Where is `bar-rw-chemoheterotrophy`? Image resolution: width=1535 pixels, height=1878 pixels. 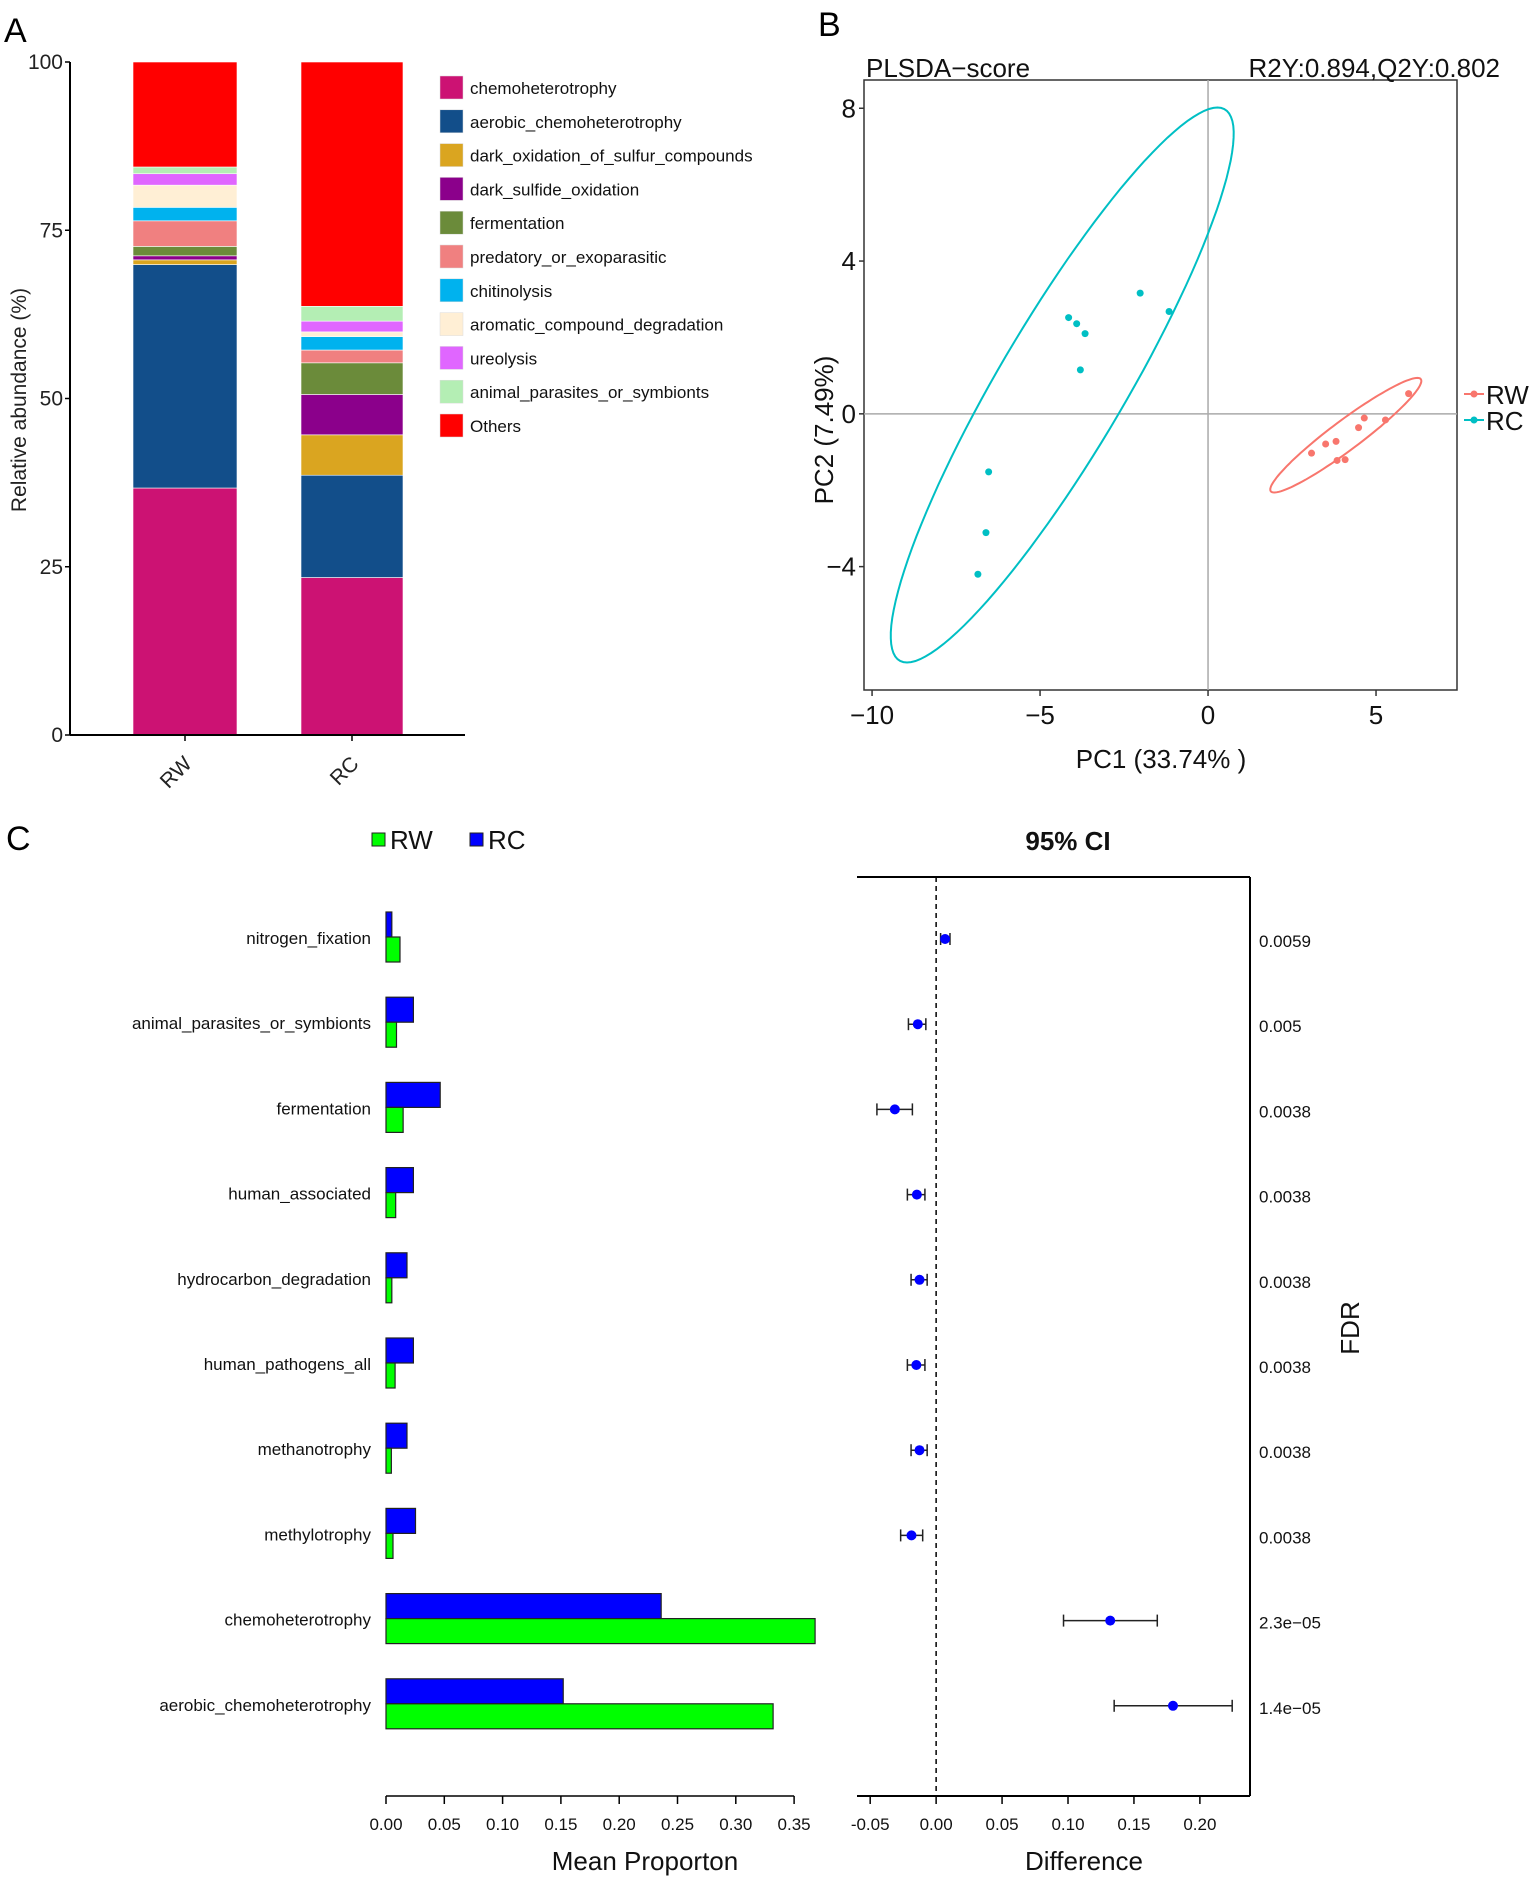 bar-rw-chemoheterotrophy is located at coordinates (600, 1631).